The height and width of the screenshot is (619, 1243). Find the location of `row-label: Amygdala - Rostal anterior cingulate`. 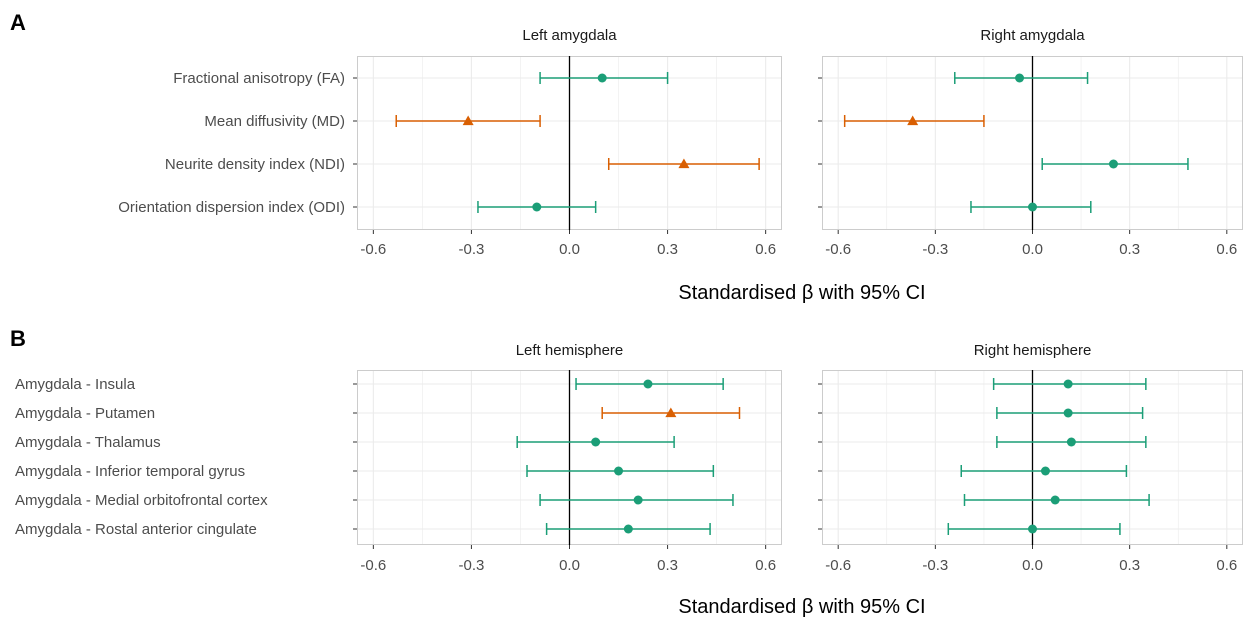

row-label: Amygdala - Rostal anterior cingulate is located at coordinates (136, 529).